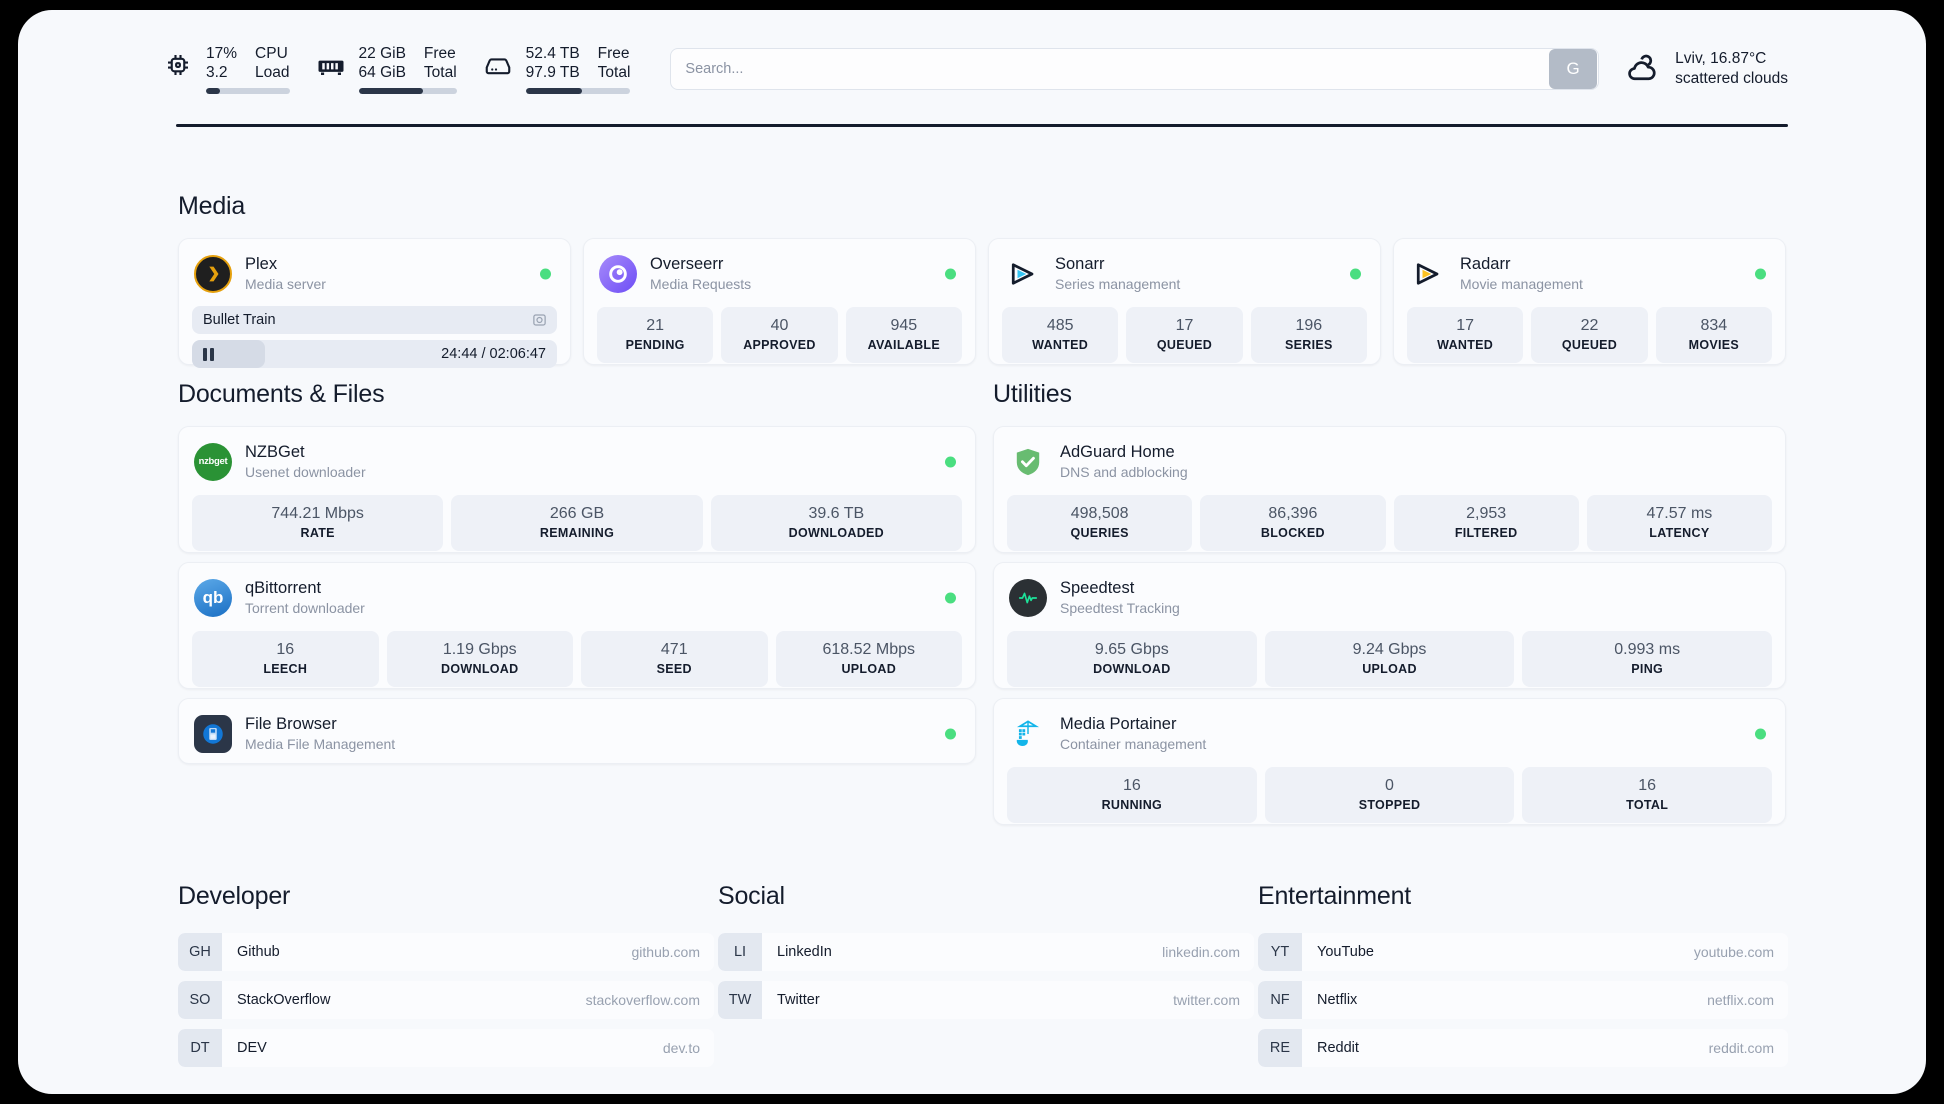 Image resolution: width=1944 pixels, height=1104 pixels. What do you see at coordinates (1097, 588) in the screenshot?
I see `service-name: Speedtest` at bounding box center [1097, 588].